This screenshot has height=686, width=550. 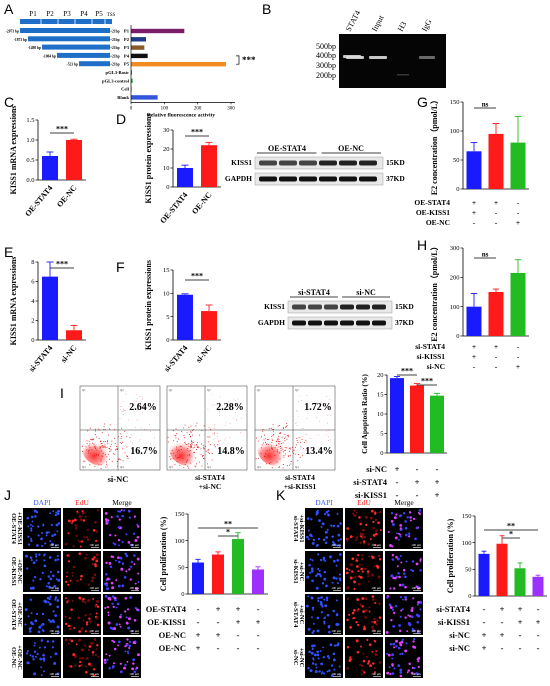 I want to click on construct-end: +21bp, so click(x=115, y=40).